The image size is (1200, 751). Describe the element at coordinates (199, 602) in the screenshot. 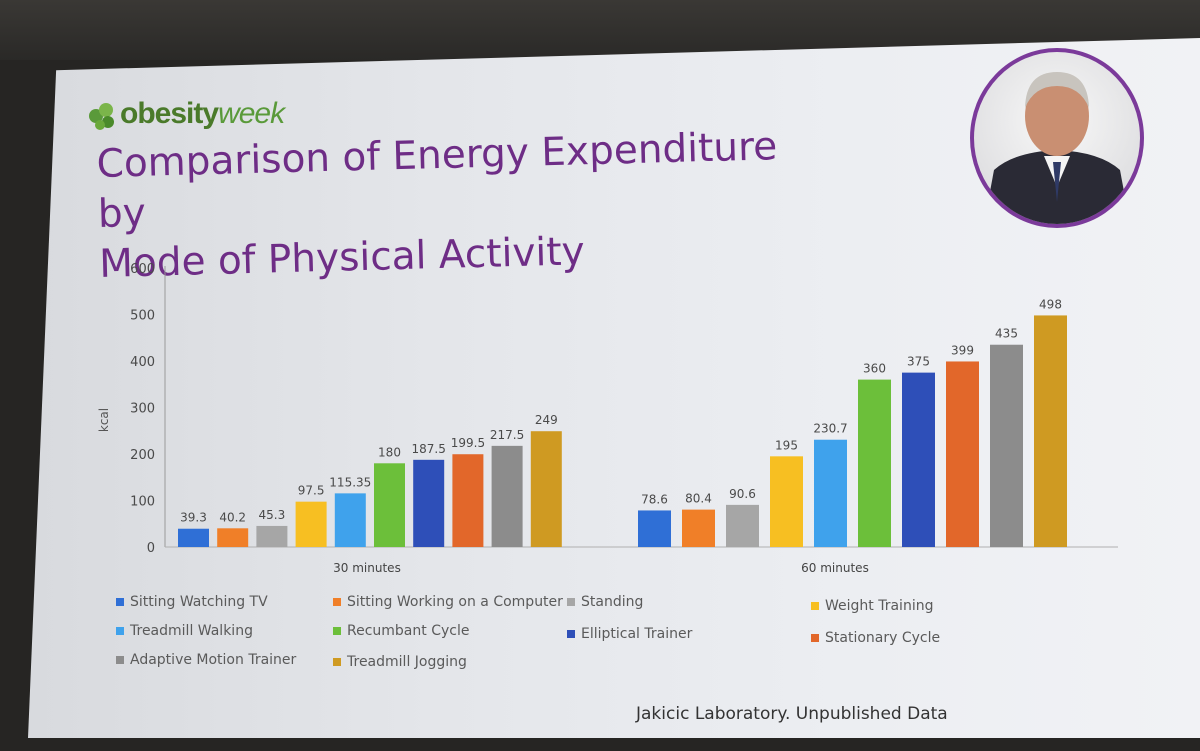

I see `legend-label: Sitting Watching TV` at that location.